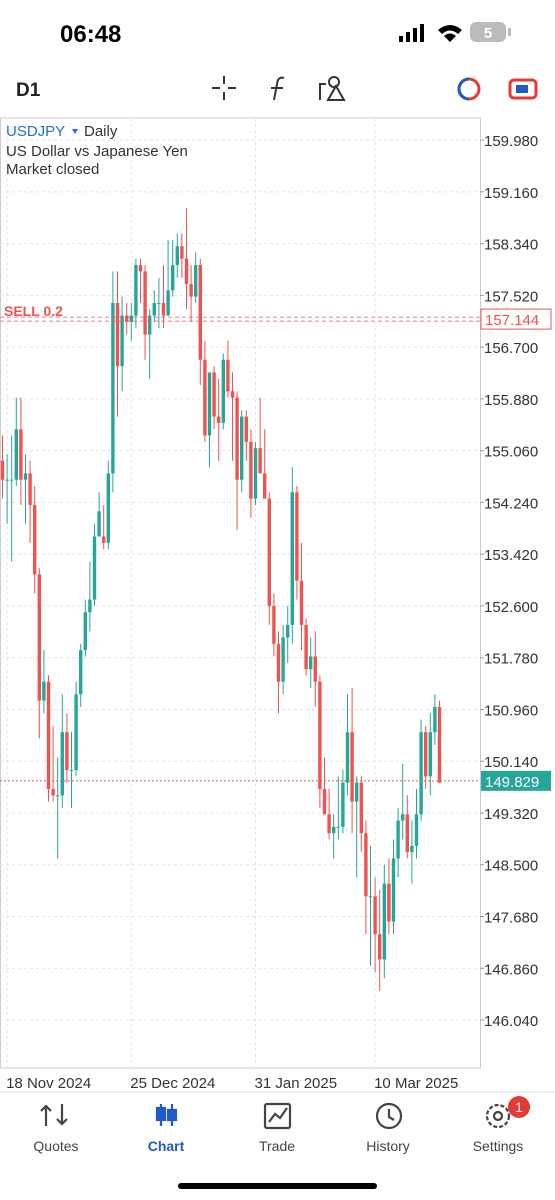 This screenshot has height=1200, width=555. I want to click on y-tick-label: 146.860, so click(511, 969).